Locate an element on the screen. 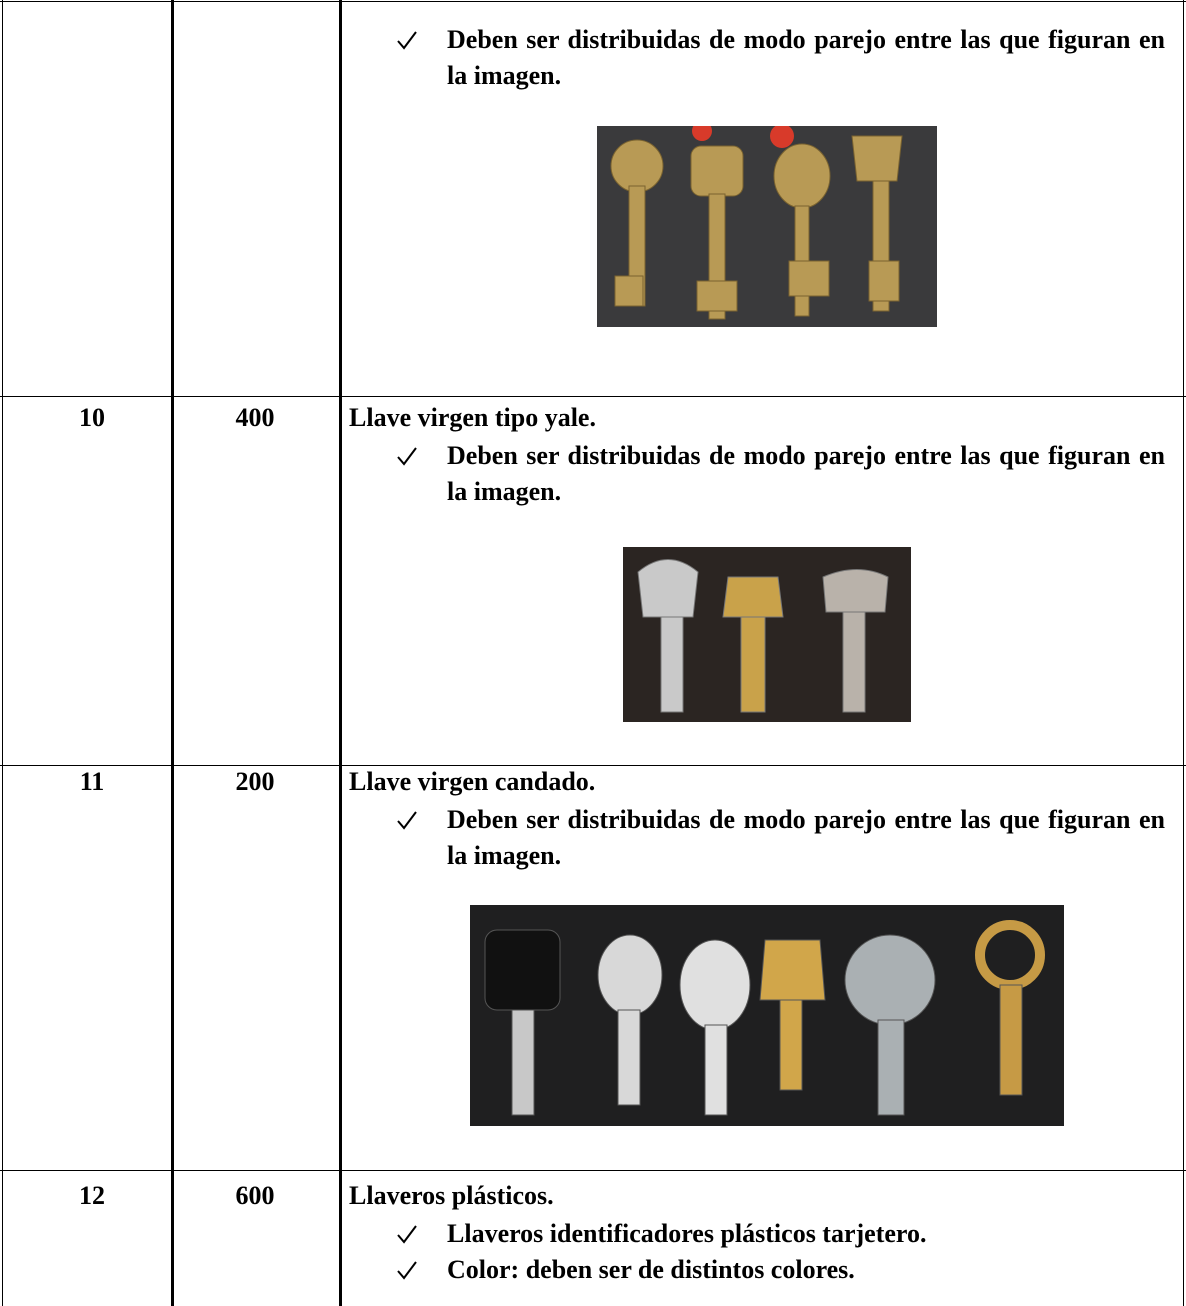 The image size is (1186, 1306). description: Llave virgen tipo yale. is located at coordinates (472, 417).